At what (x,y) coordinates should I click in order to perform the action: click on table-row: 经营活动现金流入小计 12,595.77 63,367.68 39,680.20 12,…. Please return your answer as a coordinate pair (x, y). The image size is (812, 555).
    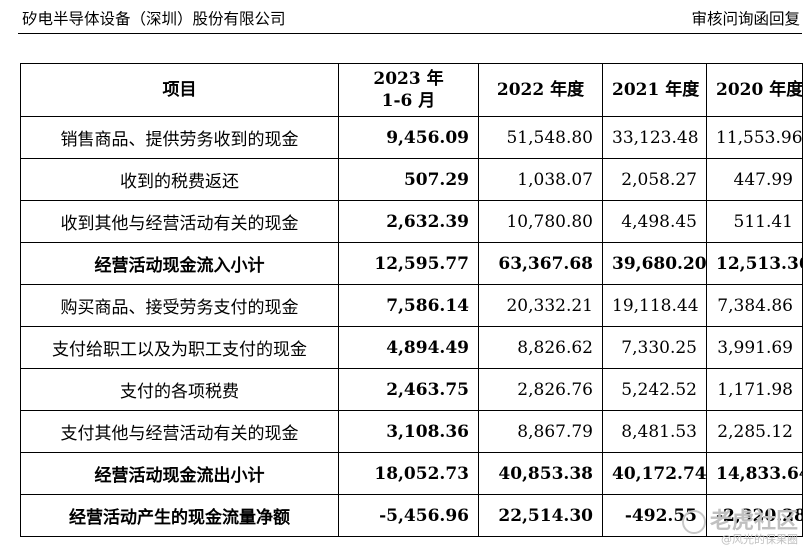
    Looking at the image, I should click on (411, 263).